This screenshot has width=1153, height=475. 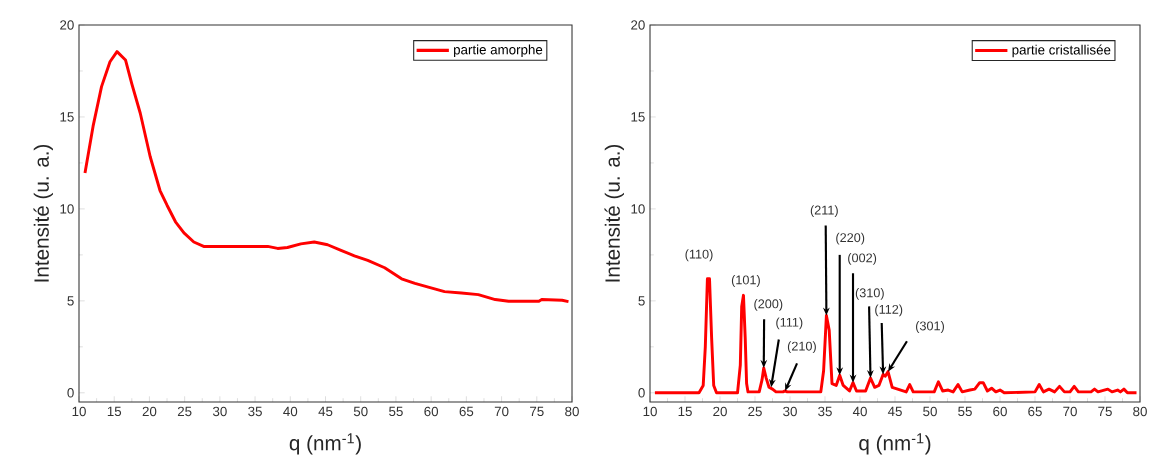 What do you see at coordinates (889, 310) in the screenshot?
I see `annotation: (112)` at bounding box center [889, 310].